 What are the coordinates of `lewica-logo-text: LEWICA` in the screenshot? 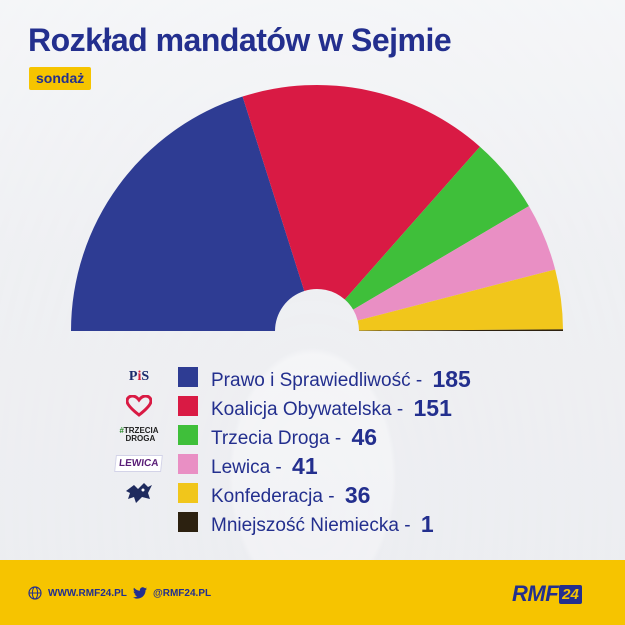 It's located at (139, 463).